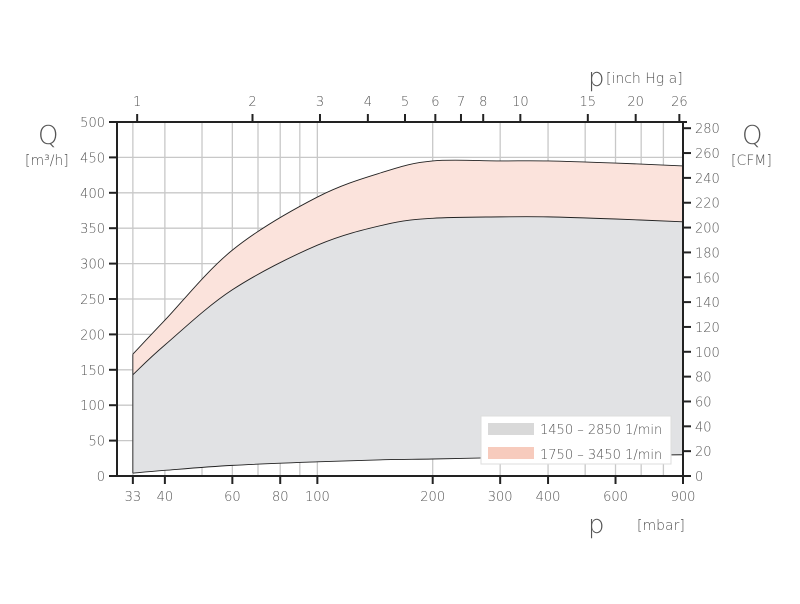 The width and height of the screenshot is (800, 604). What do you see at coordinates (707, 229) in the screenshot?
I see `y2-tick-label: 200` at bounding box center [707, 229].